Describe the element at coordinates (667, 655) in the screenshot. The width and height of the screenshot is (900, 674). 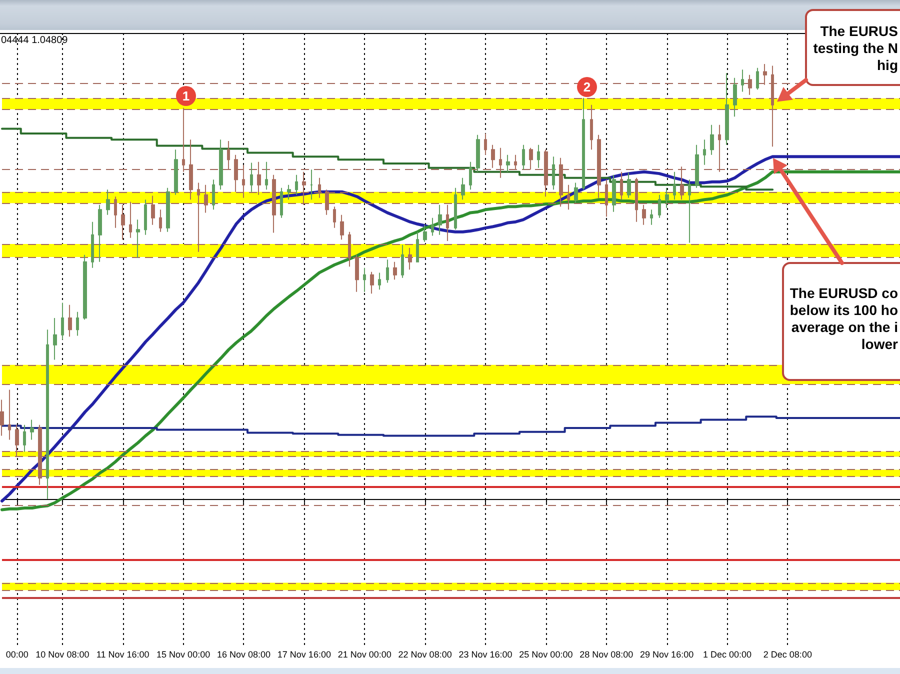
I see `x-tick-label: 29 Nov 16:00` at that location.